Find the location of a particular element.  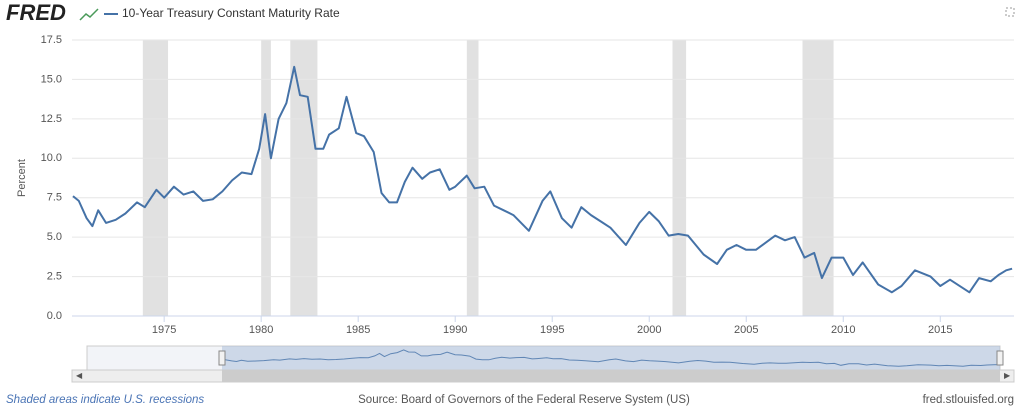

y-axis-label: Percent is located at coordinates (22, 178).